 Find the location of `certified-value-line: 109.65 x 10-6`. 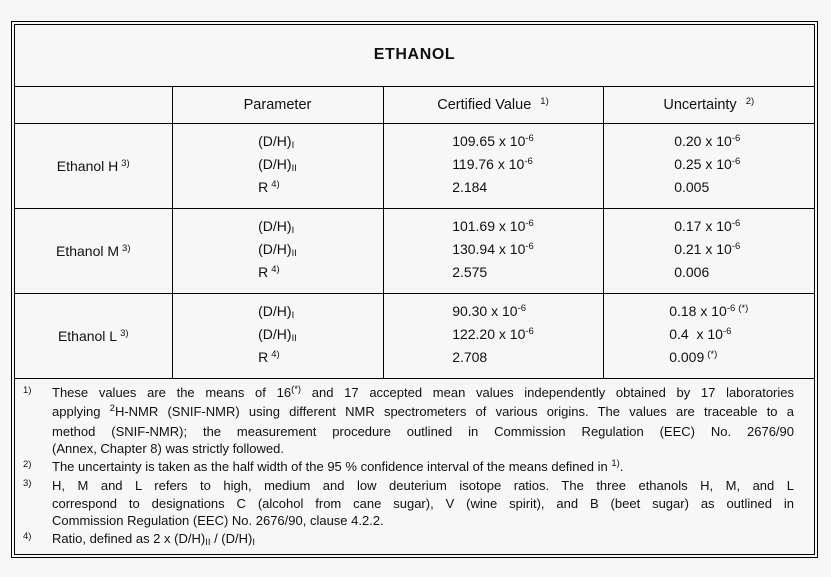

certified-value-line: 109.65 x 10-6 is located at coordinates (493, 141).